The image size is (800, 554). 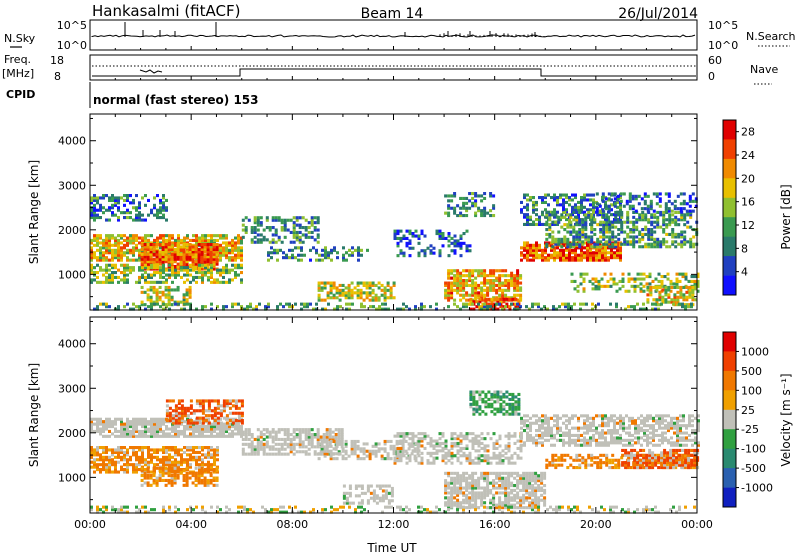 I want to click on nsky-trace, so click(x=393, y=36).